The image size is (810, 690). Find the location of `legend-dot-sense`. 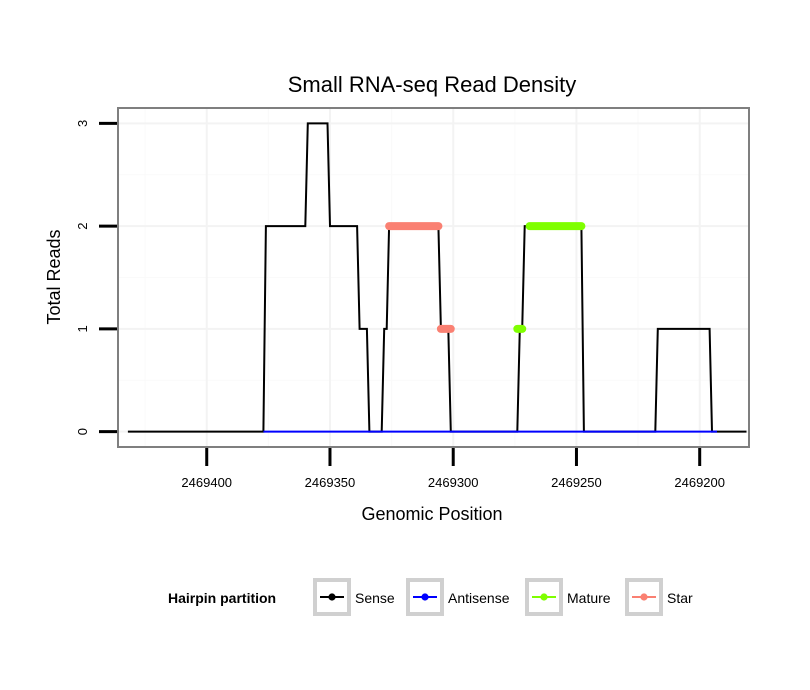

legend-dot-sense is located at coordinates (332, 597).